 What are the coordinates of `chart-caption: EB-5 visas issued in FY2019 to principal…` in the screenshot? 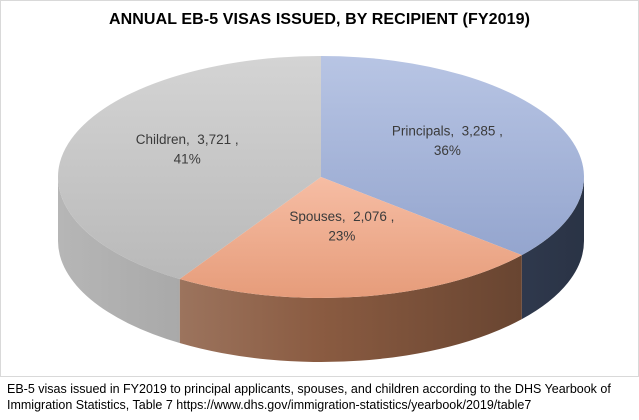 It's located at (309, 397).